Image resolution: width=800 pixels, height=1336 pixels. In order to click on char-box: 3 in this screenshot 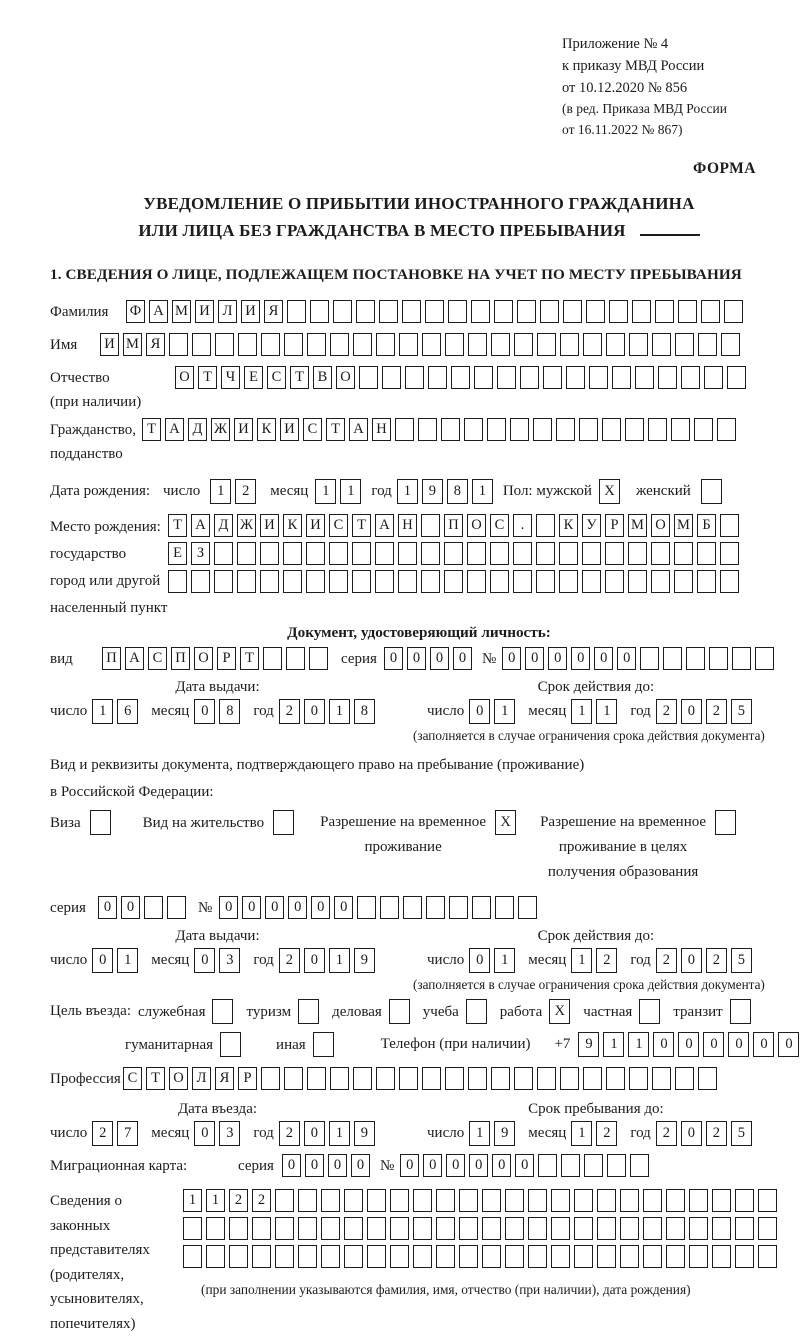, I will do `click(230, 1134)`.